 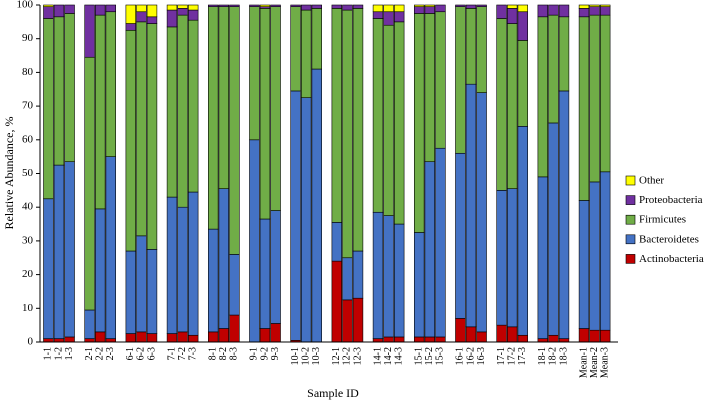 I want to click on legend-label-bacteroidetes: Bacteroidetes, so click(x=669, y=239).